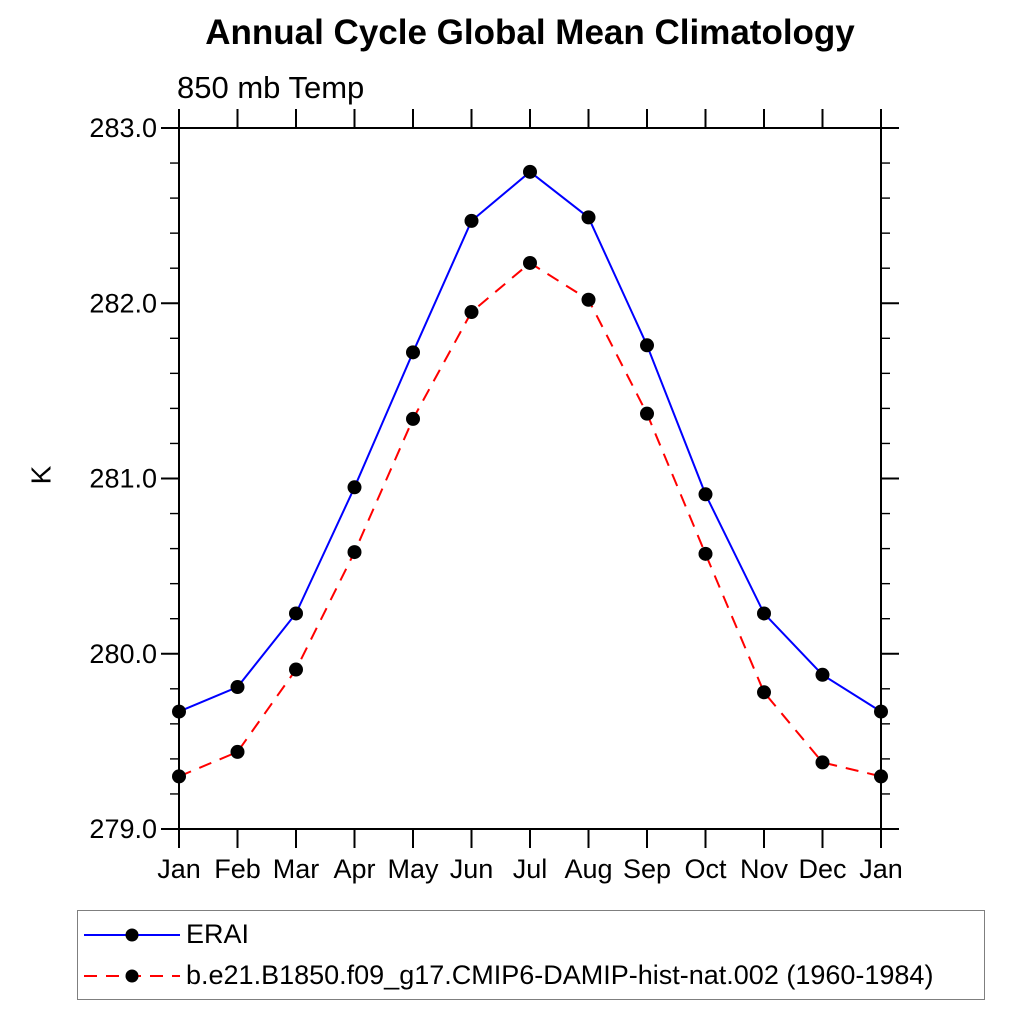 The width and height of the screenshot is (1024, 1024). What do you see at coordinates (764, 869) in the screenshot?
I see `x-tick-label: Nov` at bounding box center [764, 869].